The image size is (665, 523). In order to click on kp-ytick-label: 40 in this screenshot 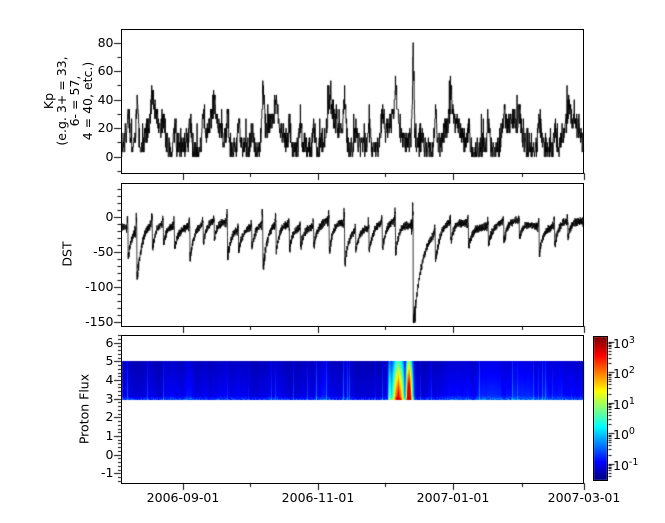, I will do `click(105, 99)`.